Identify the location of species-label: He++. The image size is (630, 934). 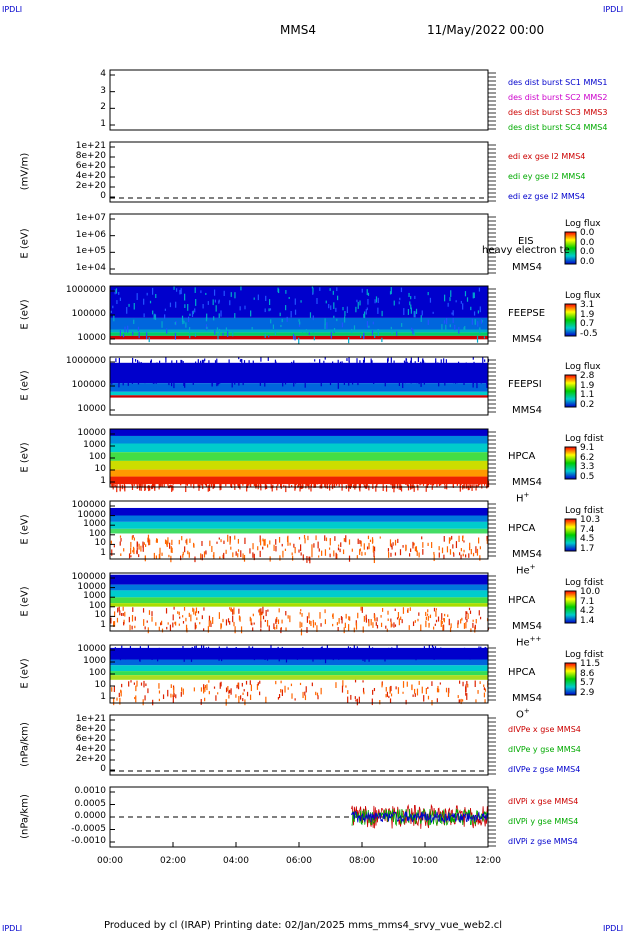
(529, 642).